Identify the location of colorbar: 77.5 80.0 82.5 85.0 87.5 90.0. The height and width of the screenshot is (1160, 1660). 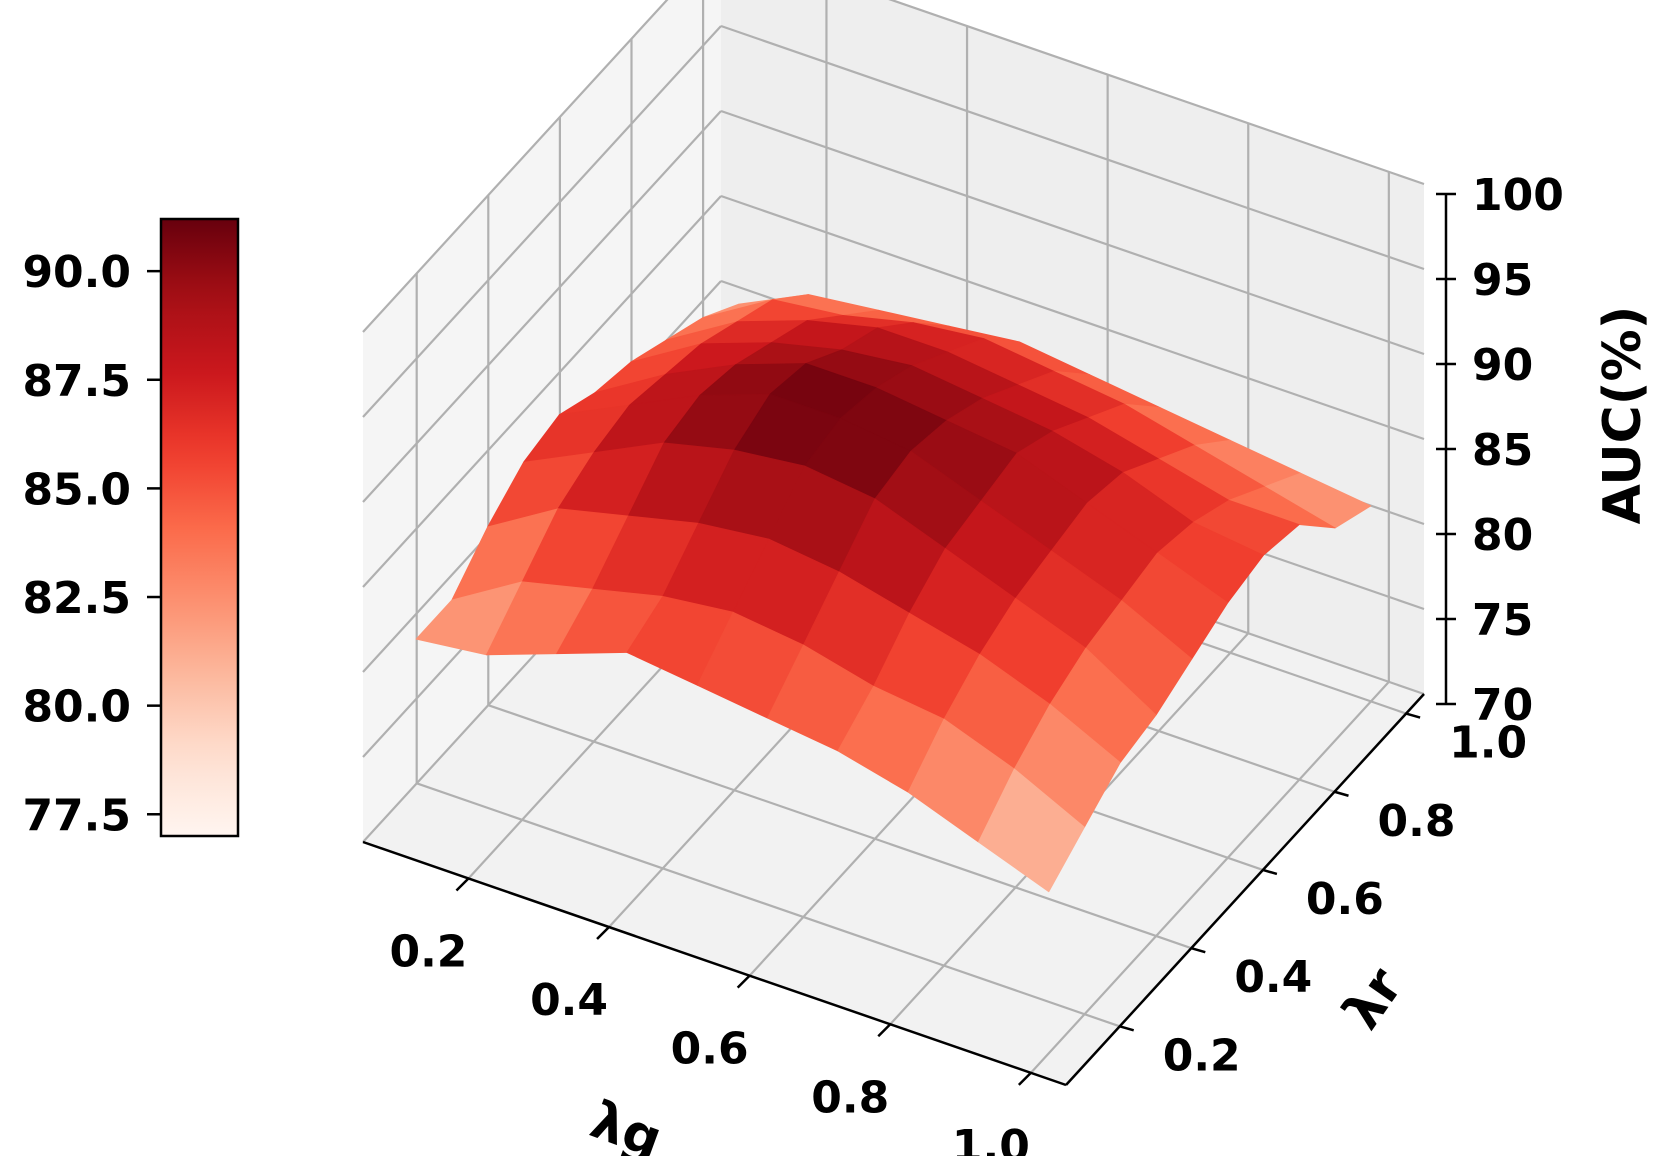
(131, 529).